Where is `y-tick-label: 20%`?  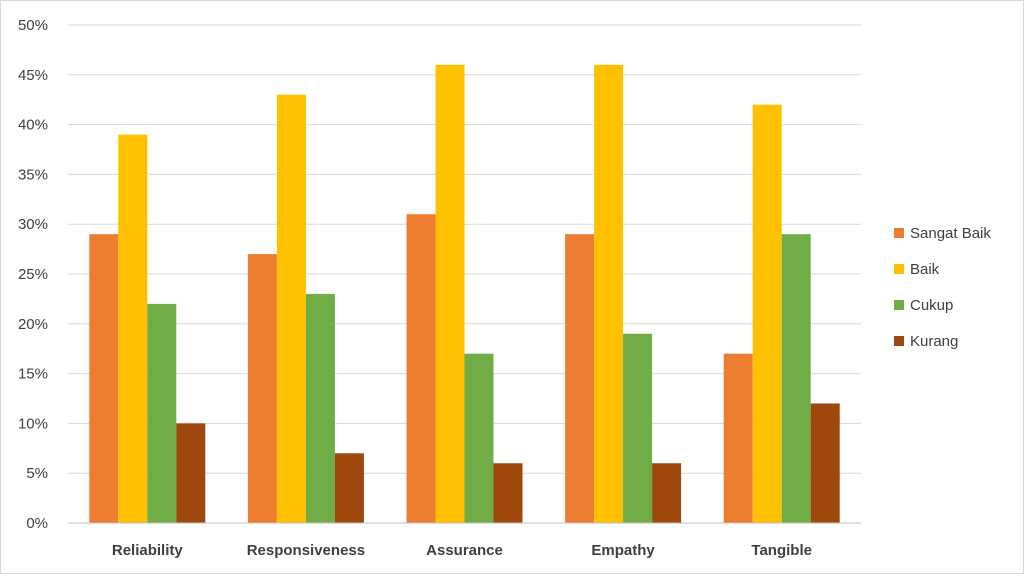
y-tick-label: 20% is located at coordinates (33, 324).